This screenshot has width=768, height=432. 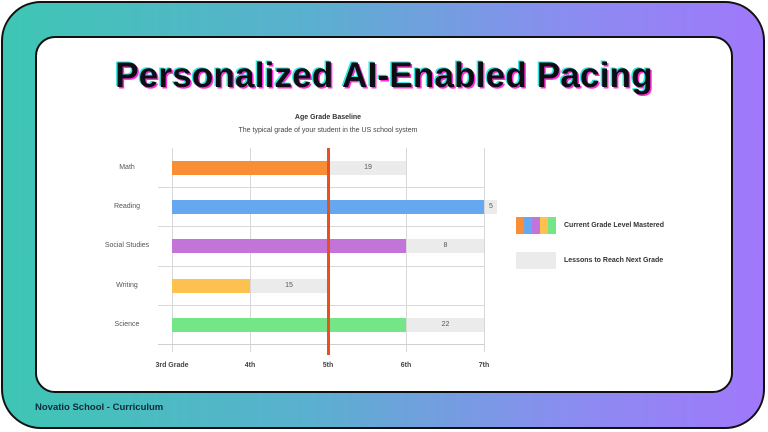 What do you see at coordinates (127, 285) in the screenshot?
I see `row-label-writing: Writing` at bounding box center [127, 285].